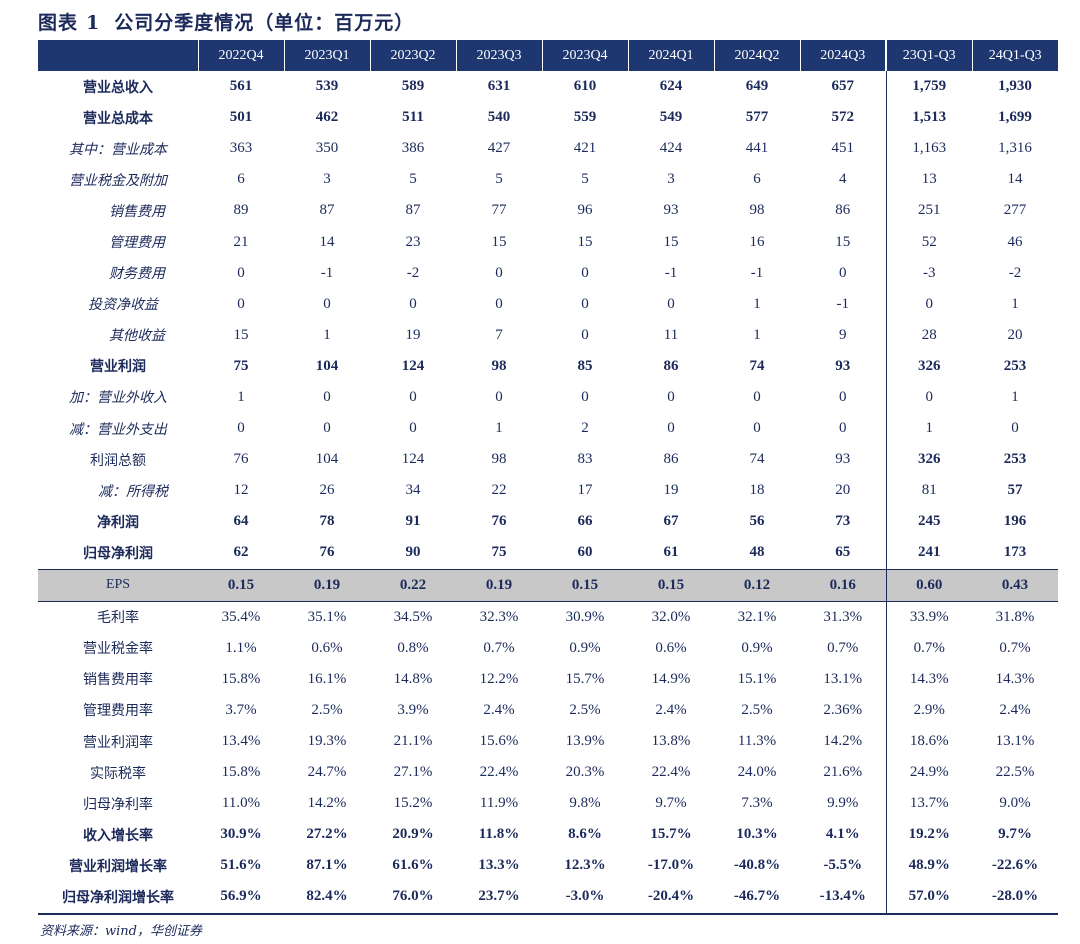 This screenshot has width=1080, height=944. Describe the element at coordinates (118, 585) in the screenshot. I see `row-label: EPS` at that location.